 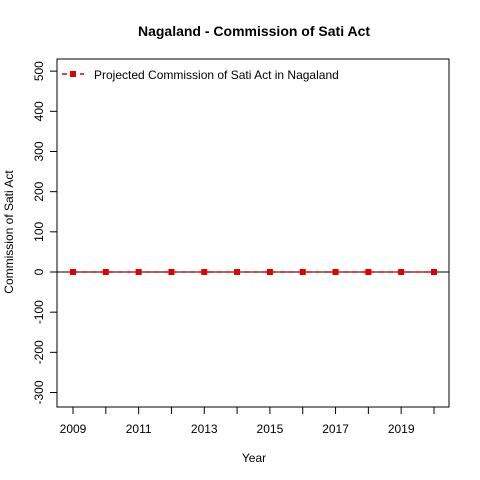 I want to click on y-tick-label: 500, so click(x=39, y=71).